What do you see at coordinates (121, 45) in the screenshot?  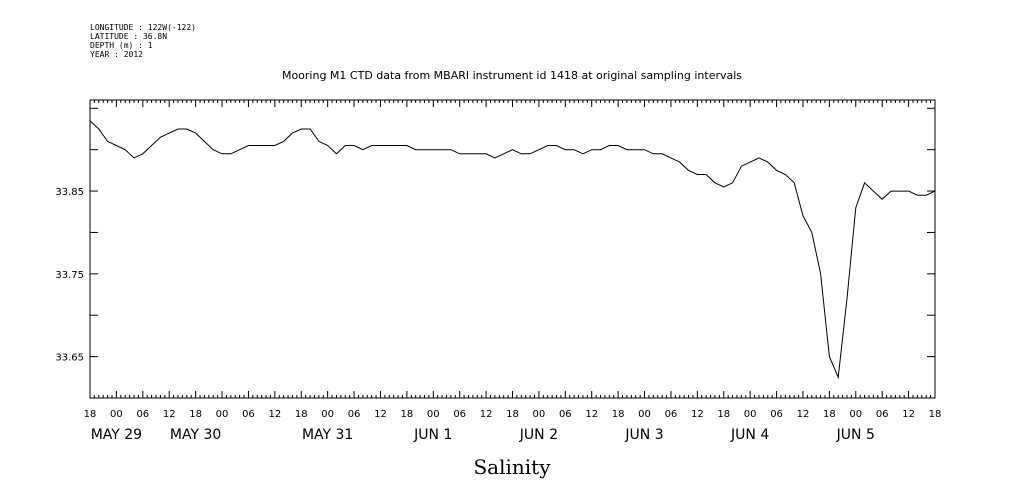 I see `metadata-depth: DEPTH (m) : 1` at bounding box center [121, 45].